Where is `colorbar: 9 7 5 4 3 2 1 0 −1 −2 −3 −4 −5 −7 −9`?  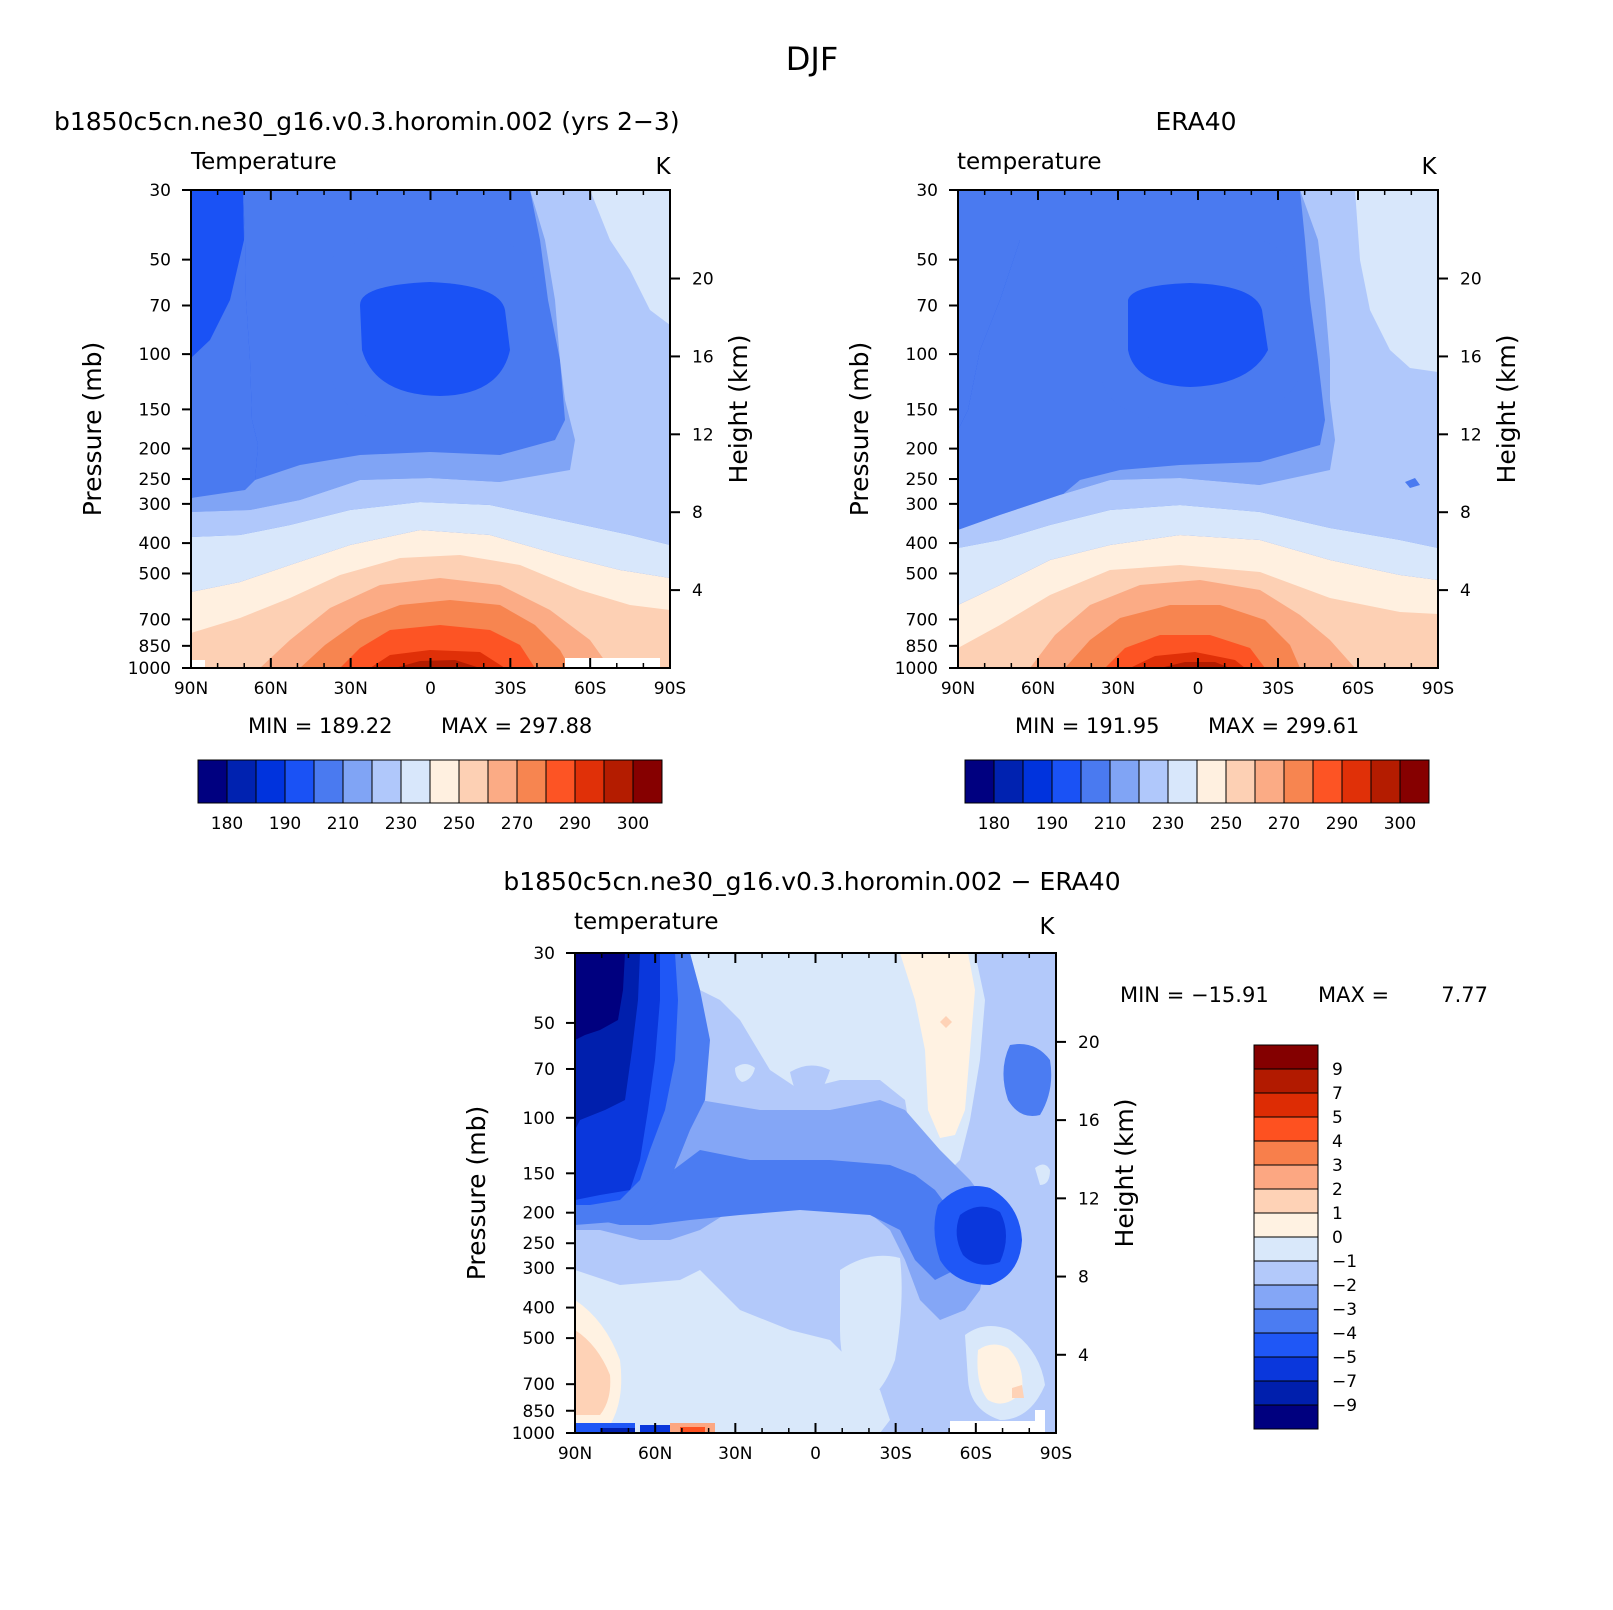 colorbar: 9 7 5 4 3 2 1 0 −1 −2 −3 −4 −5 −7 −9 is located at coordinates (1305, 1237).